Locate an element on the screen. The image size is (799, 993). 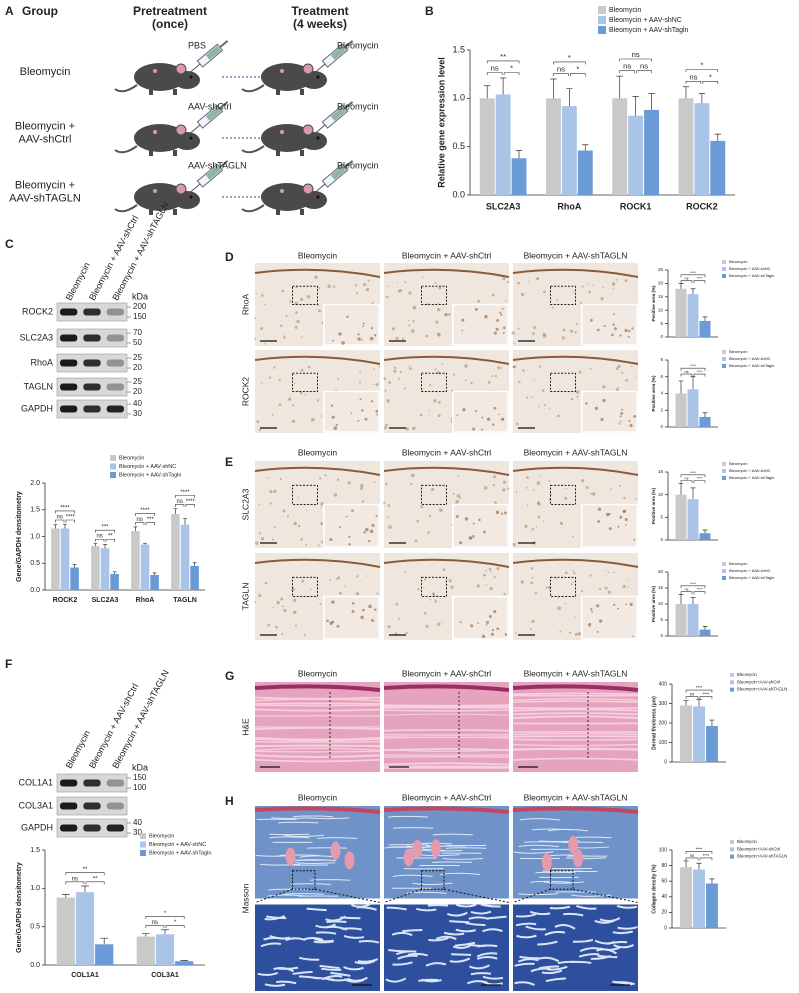
legend-label: Bleomycin is located at coordinates (161, 836).